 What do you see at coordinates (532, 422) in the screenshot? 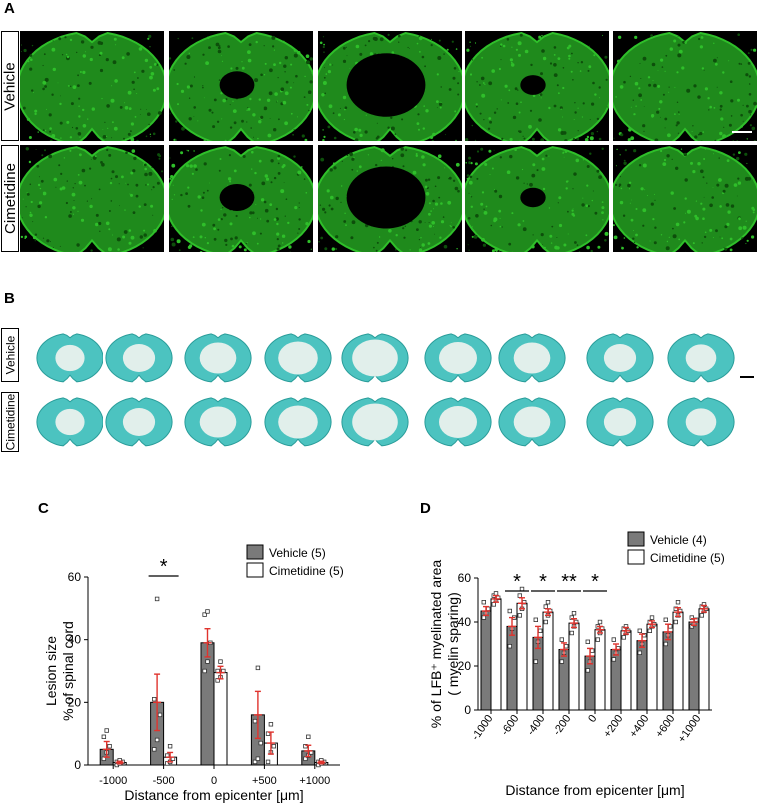
I see `lfb-section-svg` at bounding box center [532, 422].